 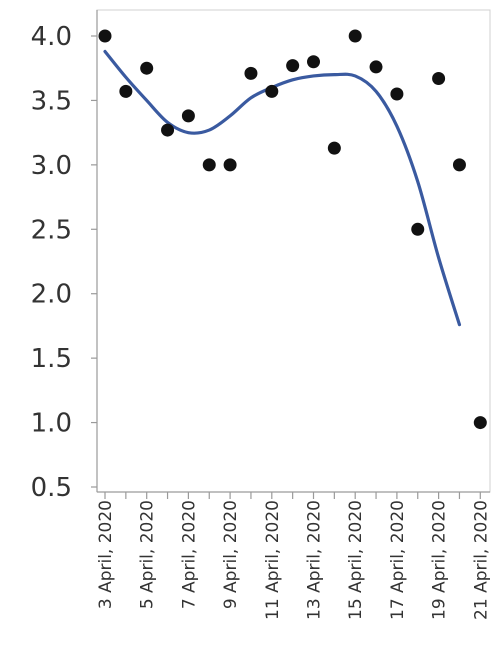 What do you see at coordinates (106, 554) in the screenshot?
I see `x-tick-label: 3 April, 2020` at bounding box center [106, 554].